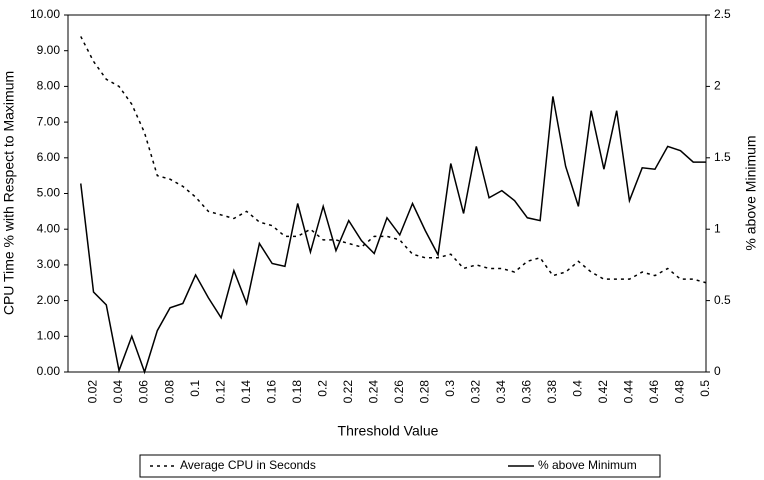 Image resolution: width=764 pixels, height=480 pixels. What do you see at coordinates (49, 121) in the screenshot?
I see `y-tick-label: 7.00` at bounding box center [49, 121].